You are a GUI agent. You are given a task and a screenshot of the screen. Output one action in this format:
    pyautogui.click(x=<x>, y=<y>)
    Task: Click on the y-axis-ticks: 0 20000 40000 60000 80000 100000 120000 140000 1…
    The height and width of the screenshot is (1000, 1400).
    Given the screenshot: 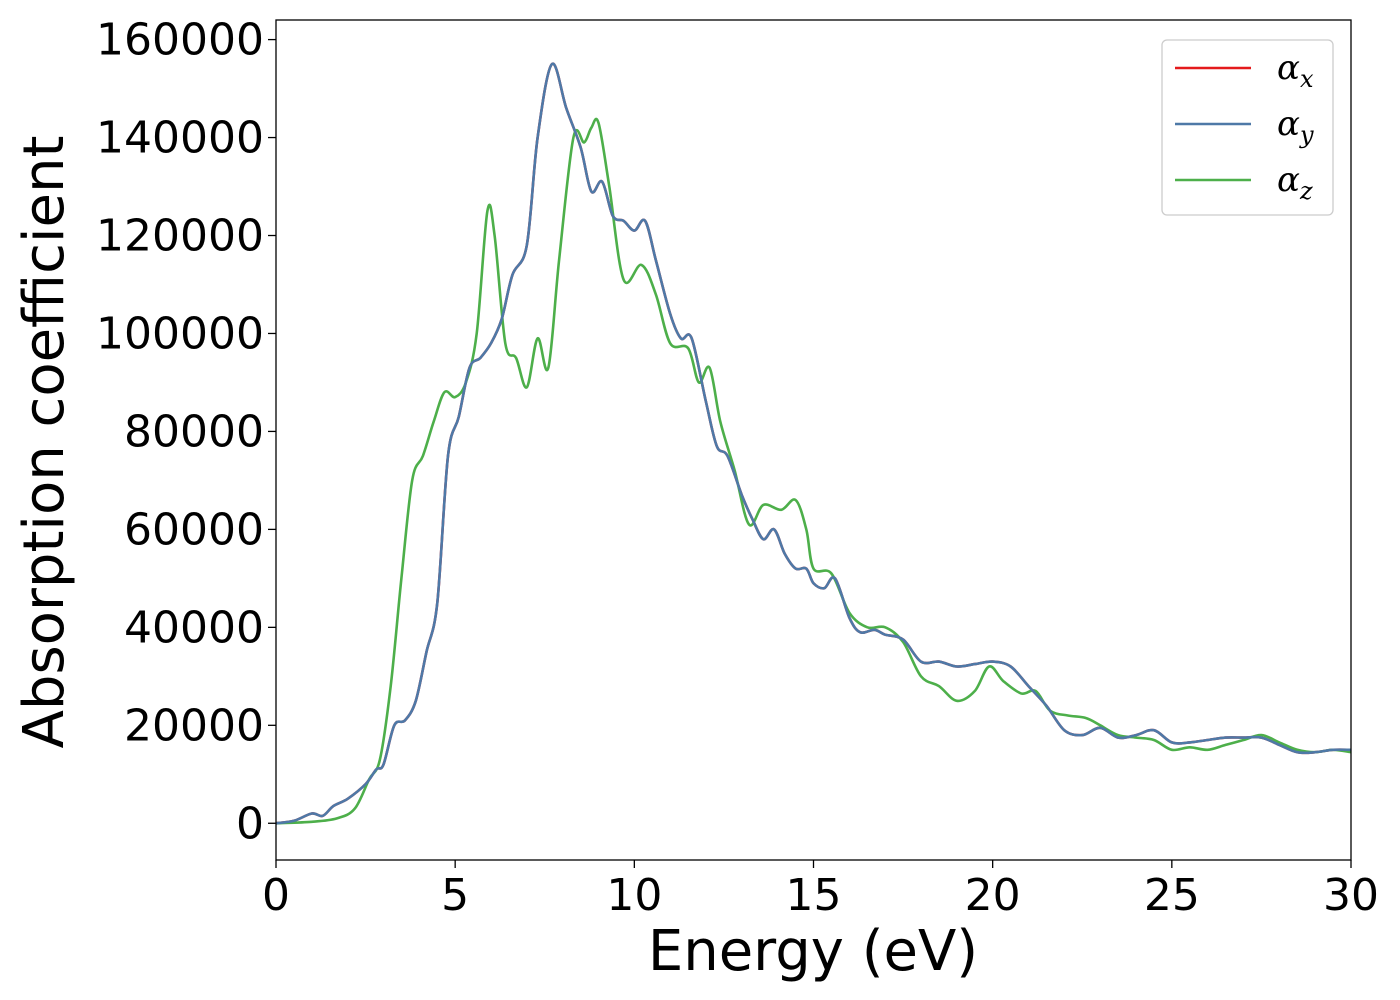 What is the action you would take?
    pyautogui.click(x=186, y=432)
    